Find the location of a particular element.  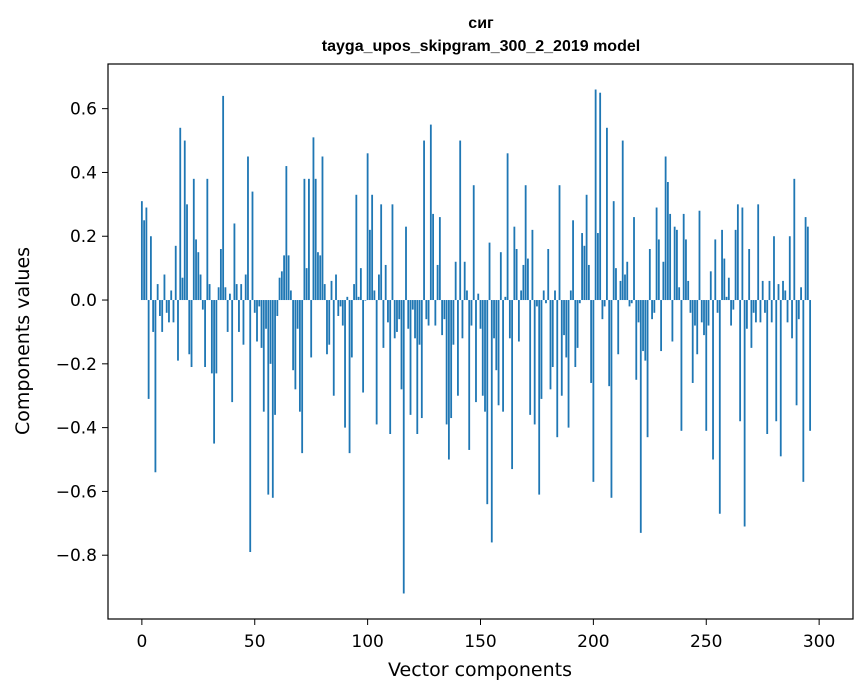

x-axis-ticks: 0 50 100 150 200 250 300 is located at coordinates (485, 635).